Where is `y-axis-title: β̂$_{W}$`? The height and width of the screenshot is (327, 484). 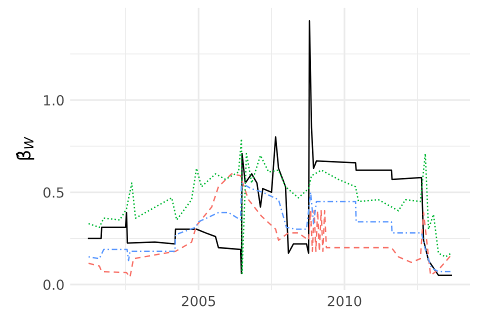 y-axis-title: β̂$_{W}$ is located at coordinates (25, 148).